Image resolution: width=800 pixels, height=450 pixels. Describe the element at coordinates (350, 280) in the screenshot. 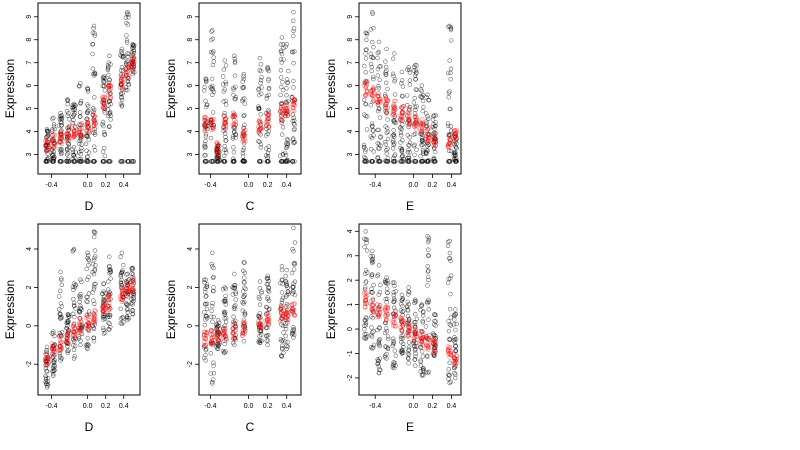

I see `y-tick-label: 2` at that location.